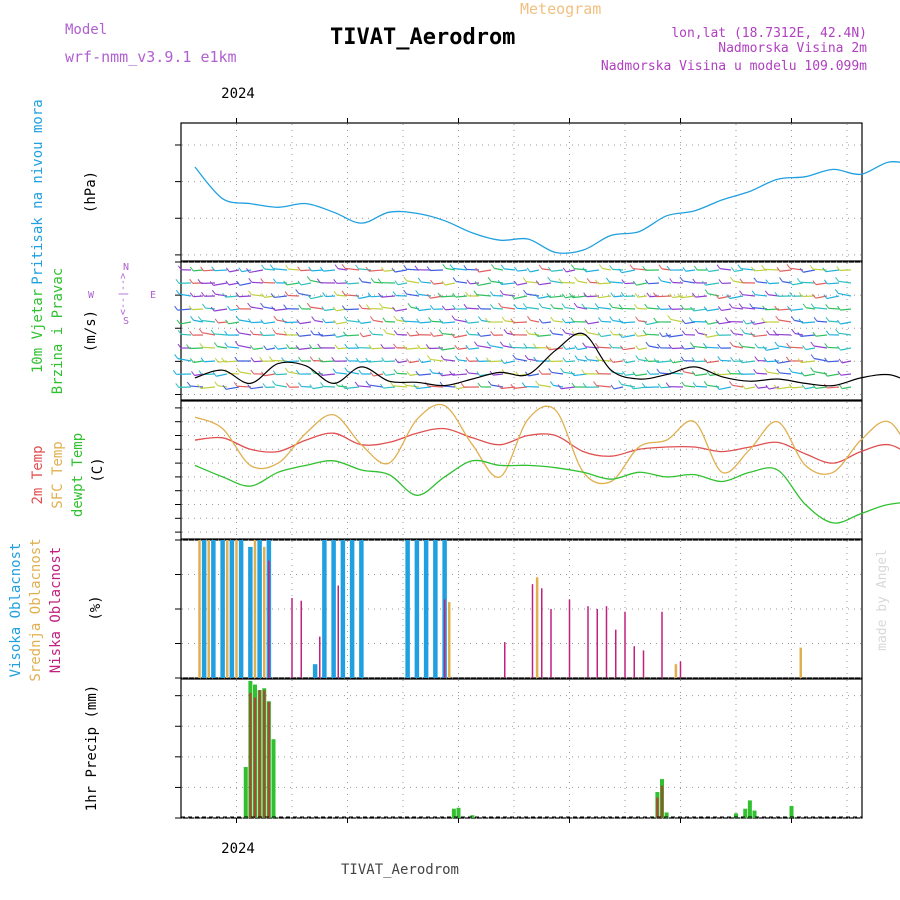 This screenshot has width=900, height=900. I want to click on compass-arrows: <--|-->, so click(123, 294).